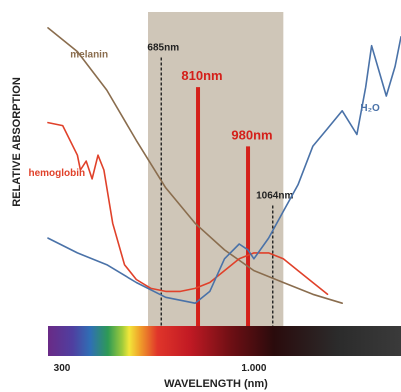 The width and height of the screenshot is (401, 392). I want to click on x-tick-labels: 300 1.000, so click(160, 368).